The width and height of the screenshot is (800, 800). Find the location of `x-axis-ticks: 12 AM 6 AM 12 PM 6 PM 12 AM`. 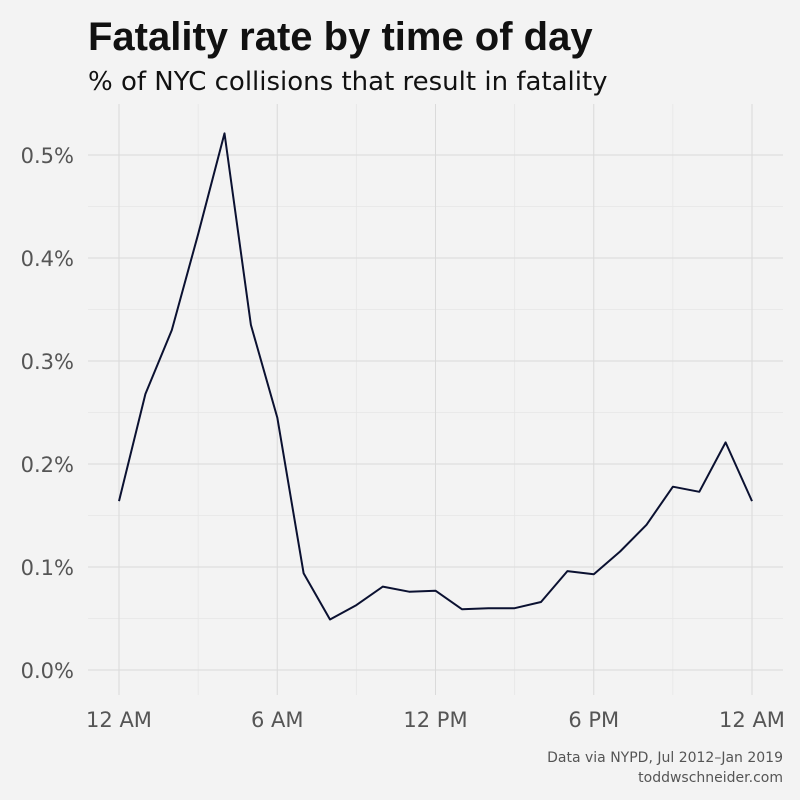

x-axis-ticks: 12 AM 6 AM 12 PM 6 PM 12 AM is located at coordinates (435, 720).